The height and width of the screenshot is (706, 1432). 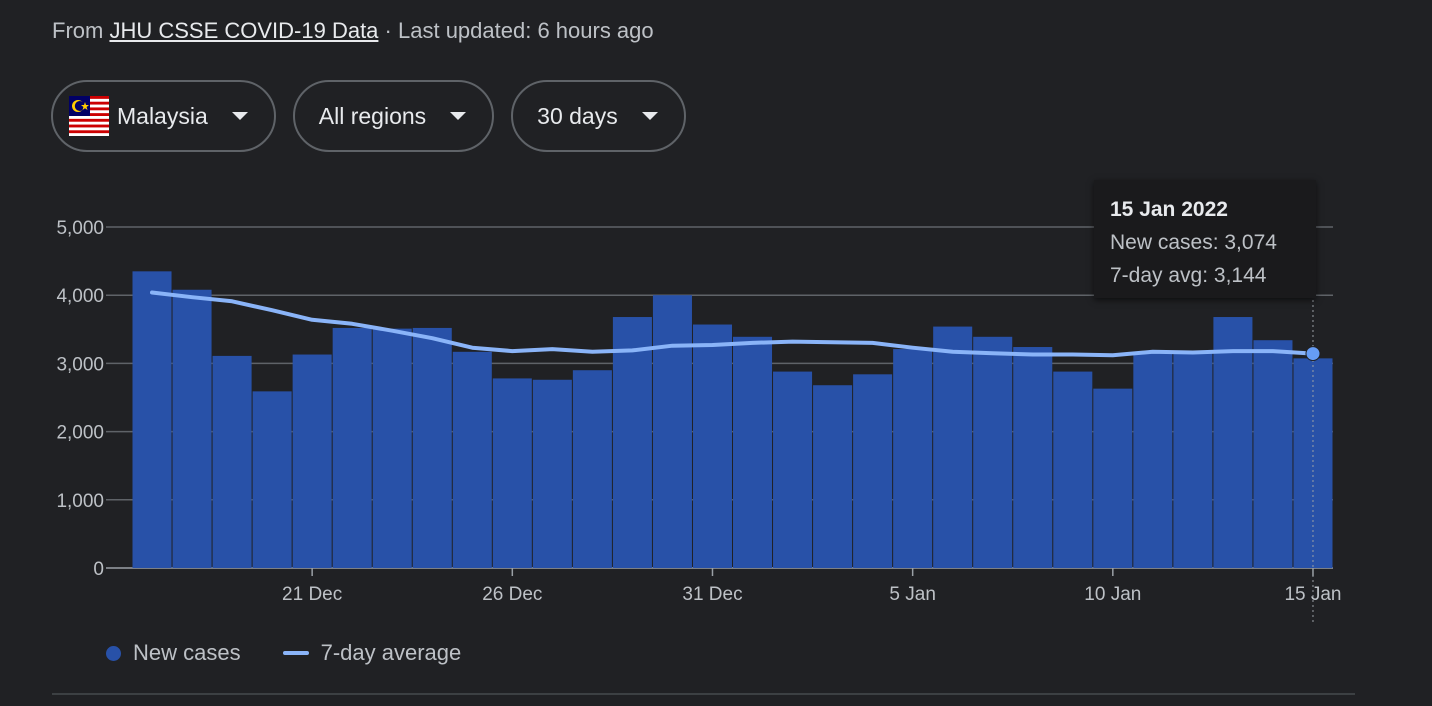 I want to click on region-dropdown: All regions, so click(x=393, y=116).